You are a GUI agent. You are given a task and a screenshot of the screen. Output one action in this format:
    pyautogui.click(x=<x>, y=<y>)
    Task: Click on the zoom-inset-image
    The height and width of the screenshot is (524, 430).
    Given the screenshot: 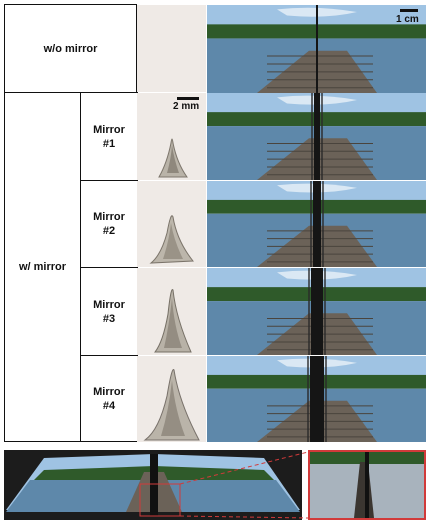 What is the action you would take?
    pyautogui.click(x=367, y=485)
    